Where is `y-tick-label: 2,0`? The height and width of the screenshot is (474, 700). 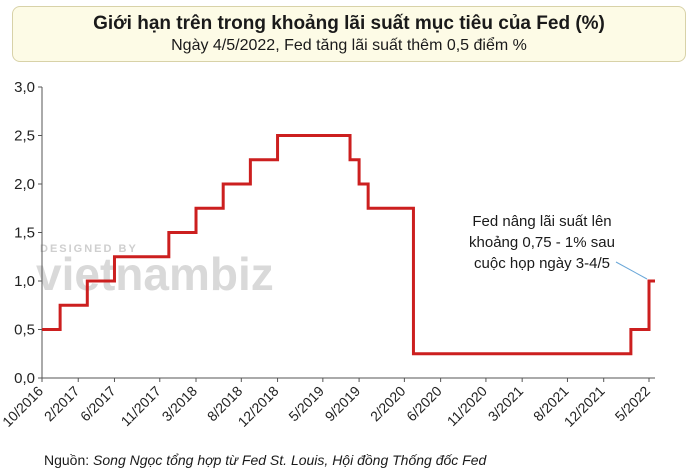 y-tick-label: 2,0 is located at coordinates (24, 184).